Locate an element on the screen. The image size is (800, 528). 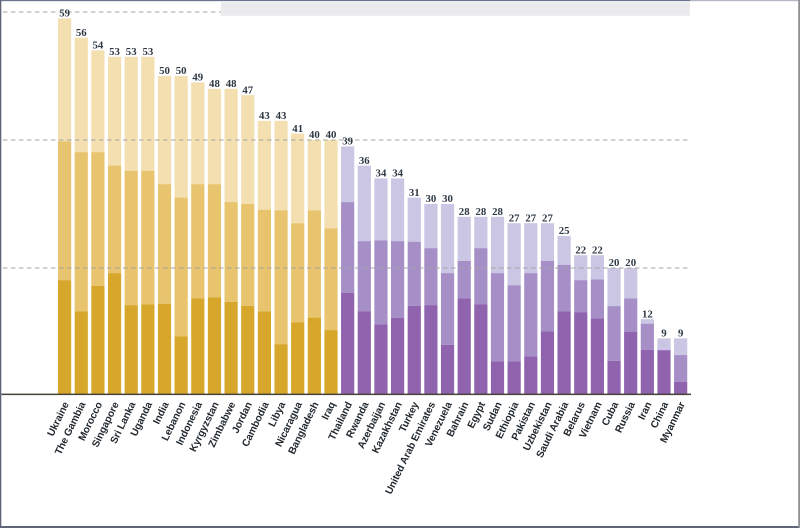
svg-text: 56 is located at coordinates (81, 33).